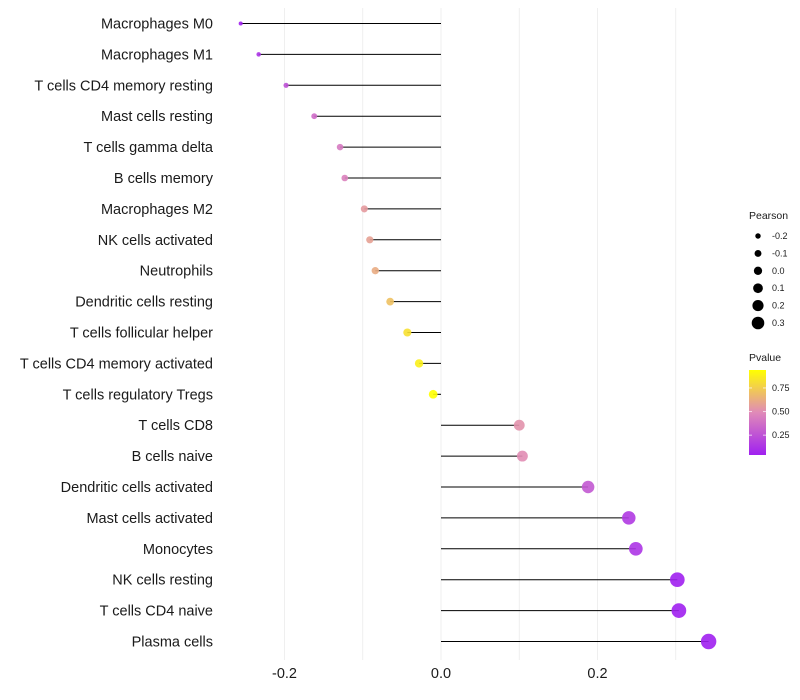  What do you see at coordinates (769, 403) in the screenshot?
I see `pvalue-color-legend: Pvalue 0.25 0.50 0.75` at bounding box center [769, 403].